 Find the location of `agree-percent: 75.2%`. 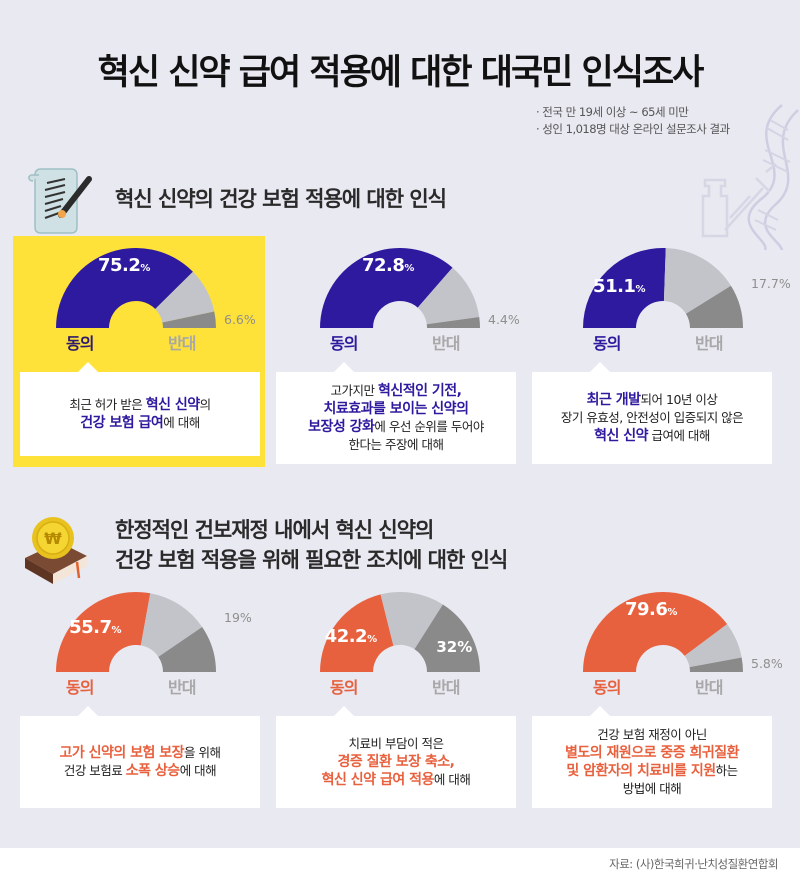

agree-percent: 75.2% is located at coordinates (124, 265).